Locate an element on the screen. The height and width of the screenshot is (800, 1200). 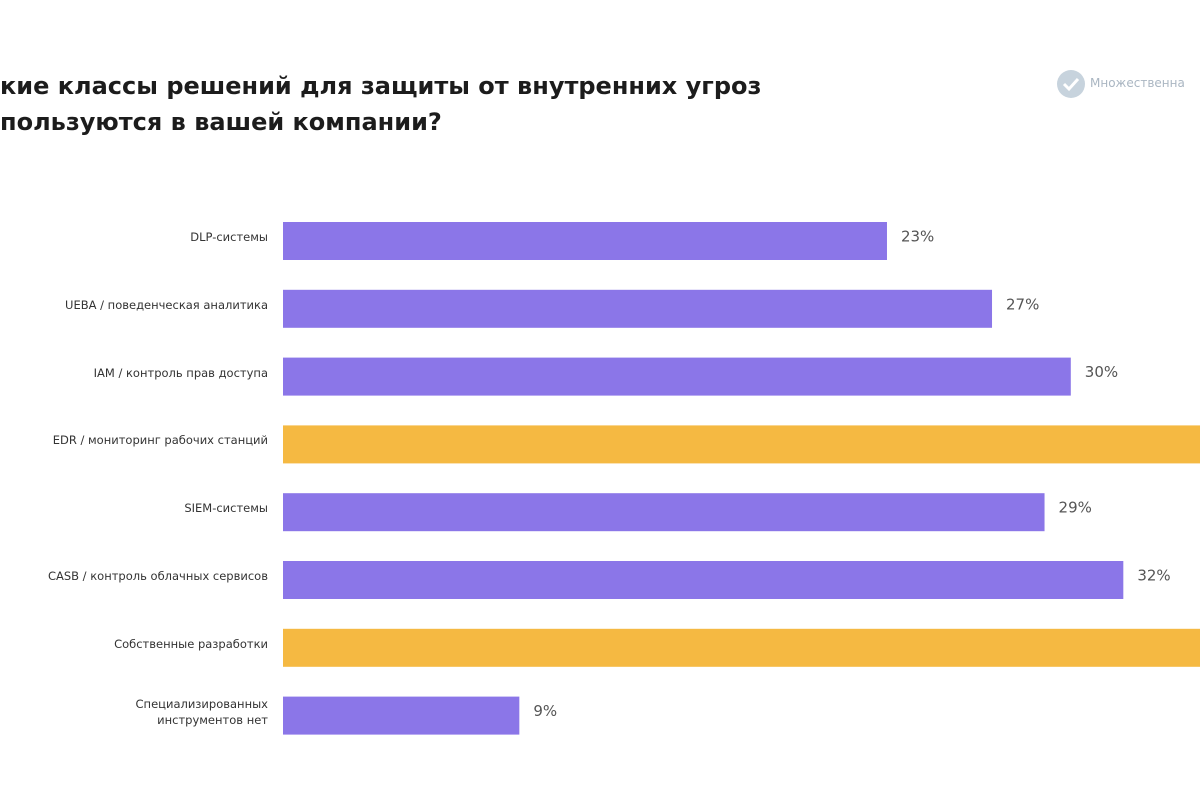
category-label: CASB / контроль облачных сервисов is located at coordinates (157, 576).